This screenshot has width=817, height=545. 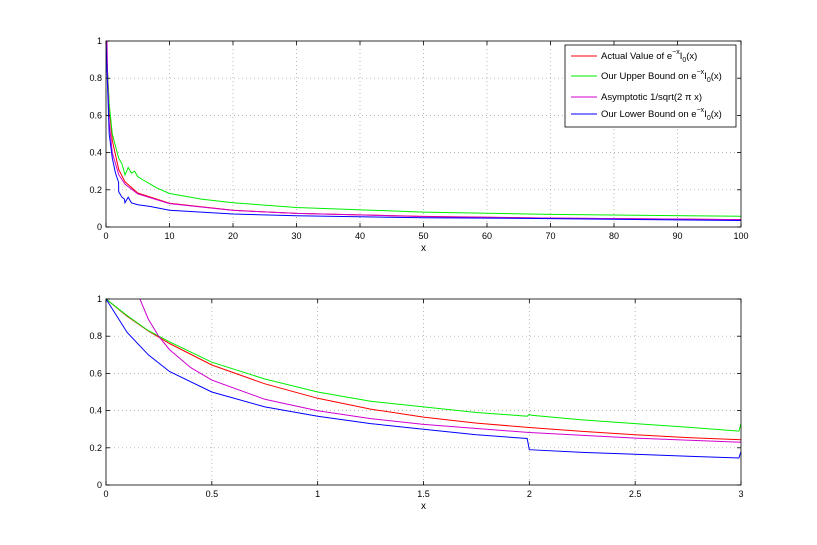 What do you see at coordinates (360, 236) in the screenshot?
I see `x-tick-label: 40` at bounding box center [360, 236].